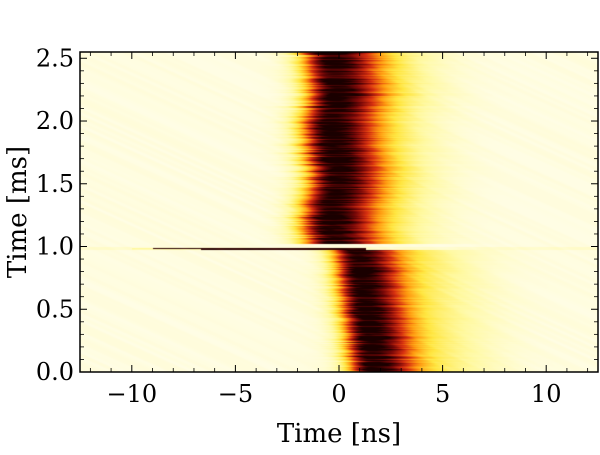  I want to click on x-tick-label: 5, so click(442, 394).